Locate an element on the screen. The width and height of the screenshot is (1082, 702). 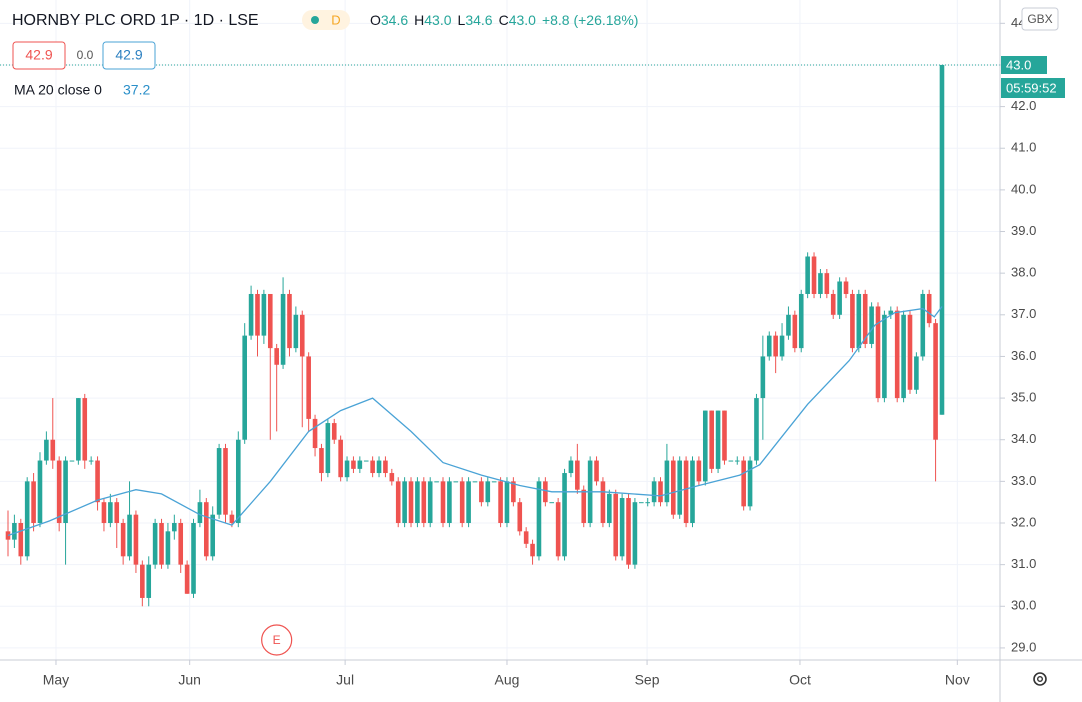
ohlc-val: 43.0 is located at coordinates (522, 20).